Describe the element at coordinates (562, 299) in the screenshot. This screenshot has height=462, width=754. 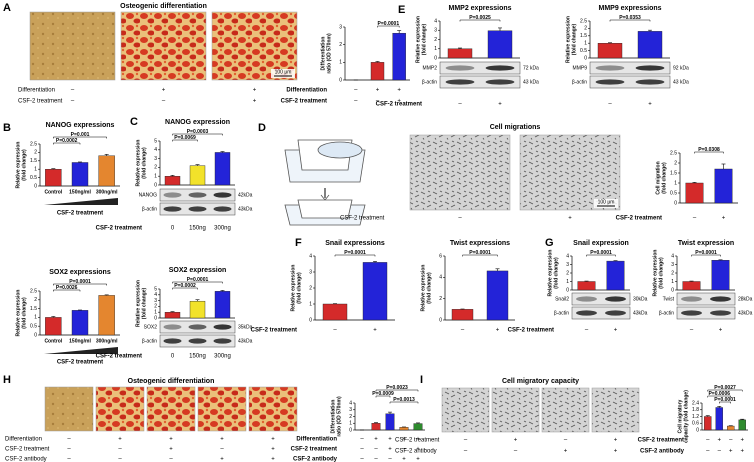
I see `blot-protein: Snail2` at that location.